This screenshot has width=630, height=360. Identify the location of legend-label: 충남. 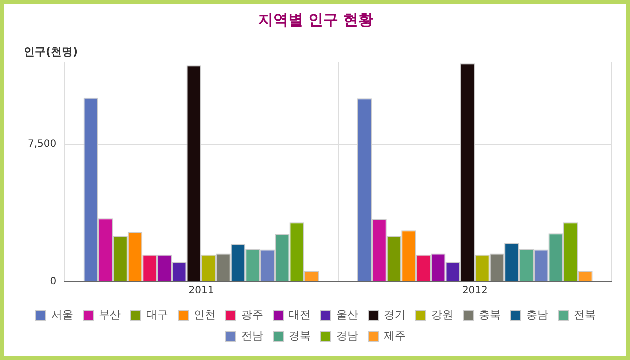
(537, 315).